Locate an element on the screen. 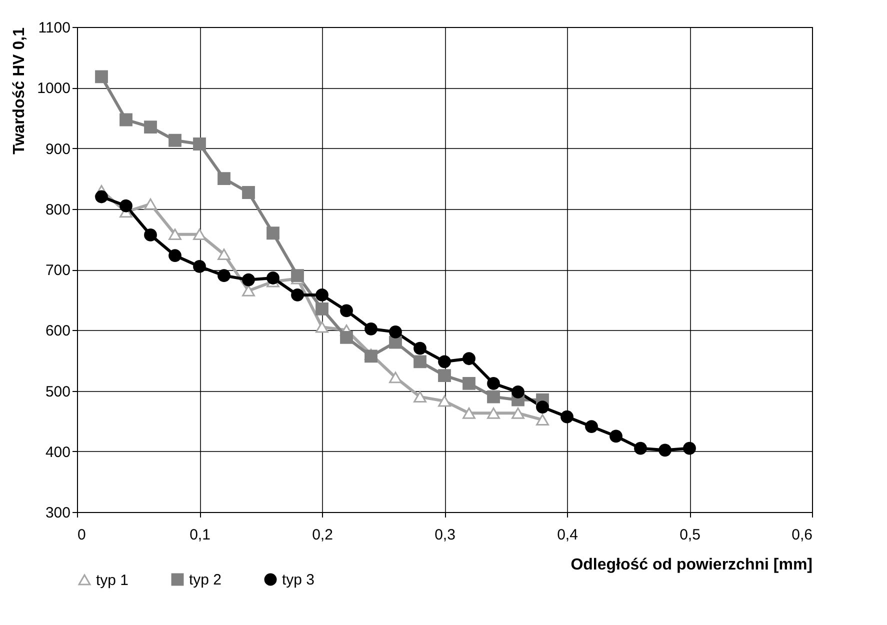  legend-label: typ 3 is located at coordinates (298, 580).